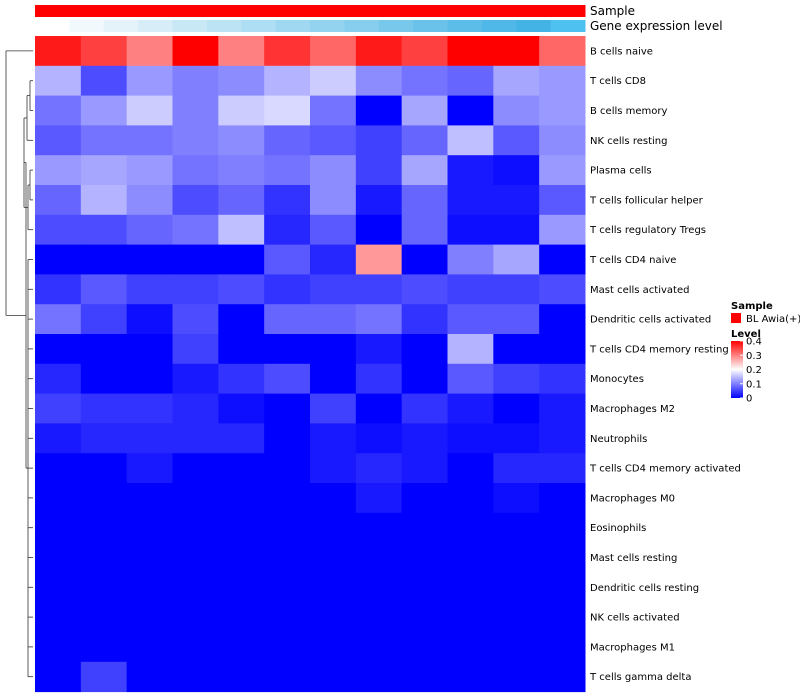  What do you see at coordinates (749, 399) in the screenshot?
I see `legend-tick-label: 0` at bounding box center [749, 399].